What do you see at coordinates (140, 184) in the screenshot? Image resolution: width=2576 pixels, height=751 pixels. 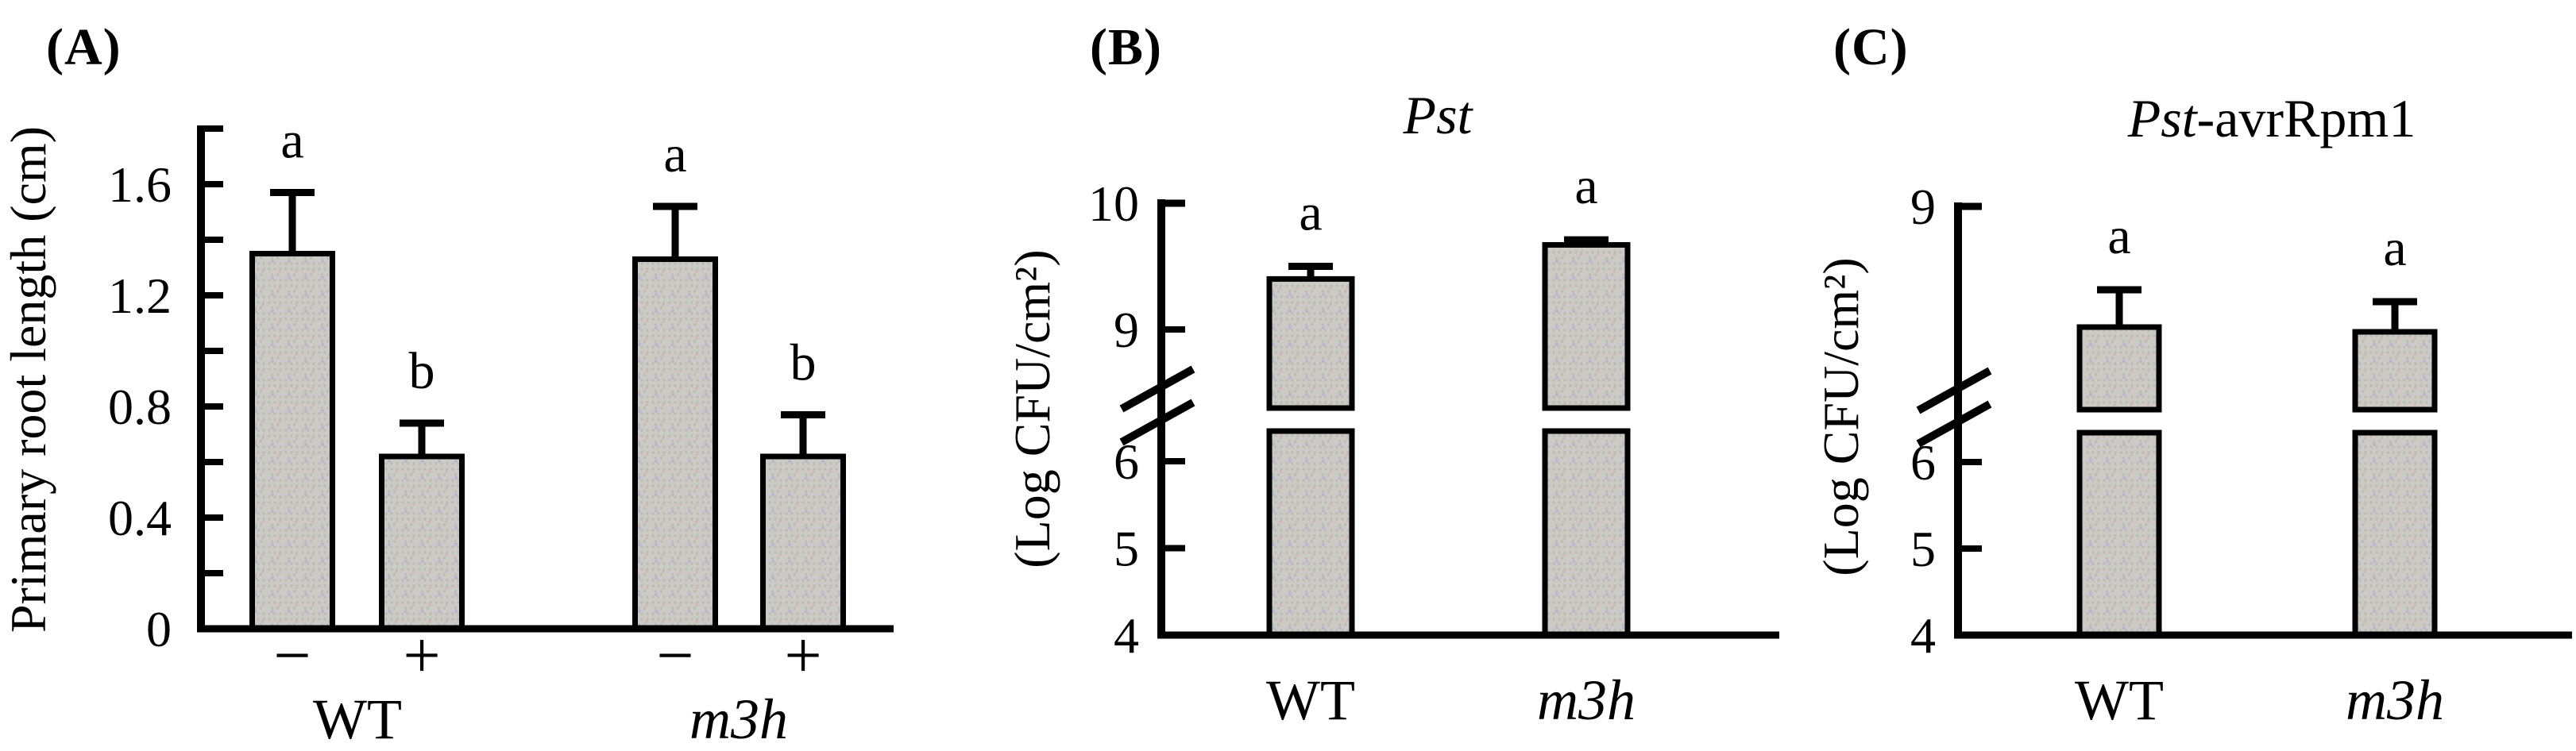 I see `y-tick-label: 1.6` at bounding box center [140, 184].